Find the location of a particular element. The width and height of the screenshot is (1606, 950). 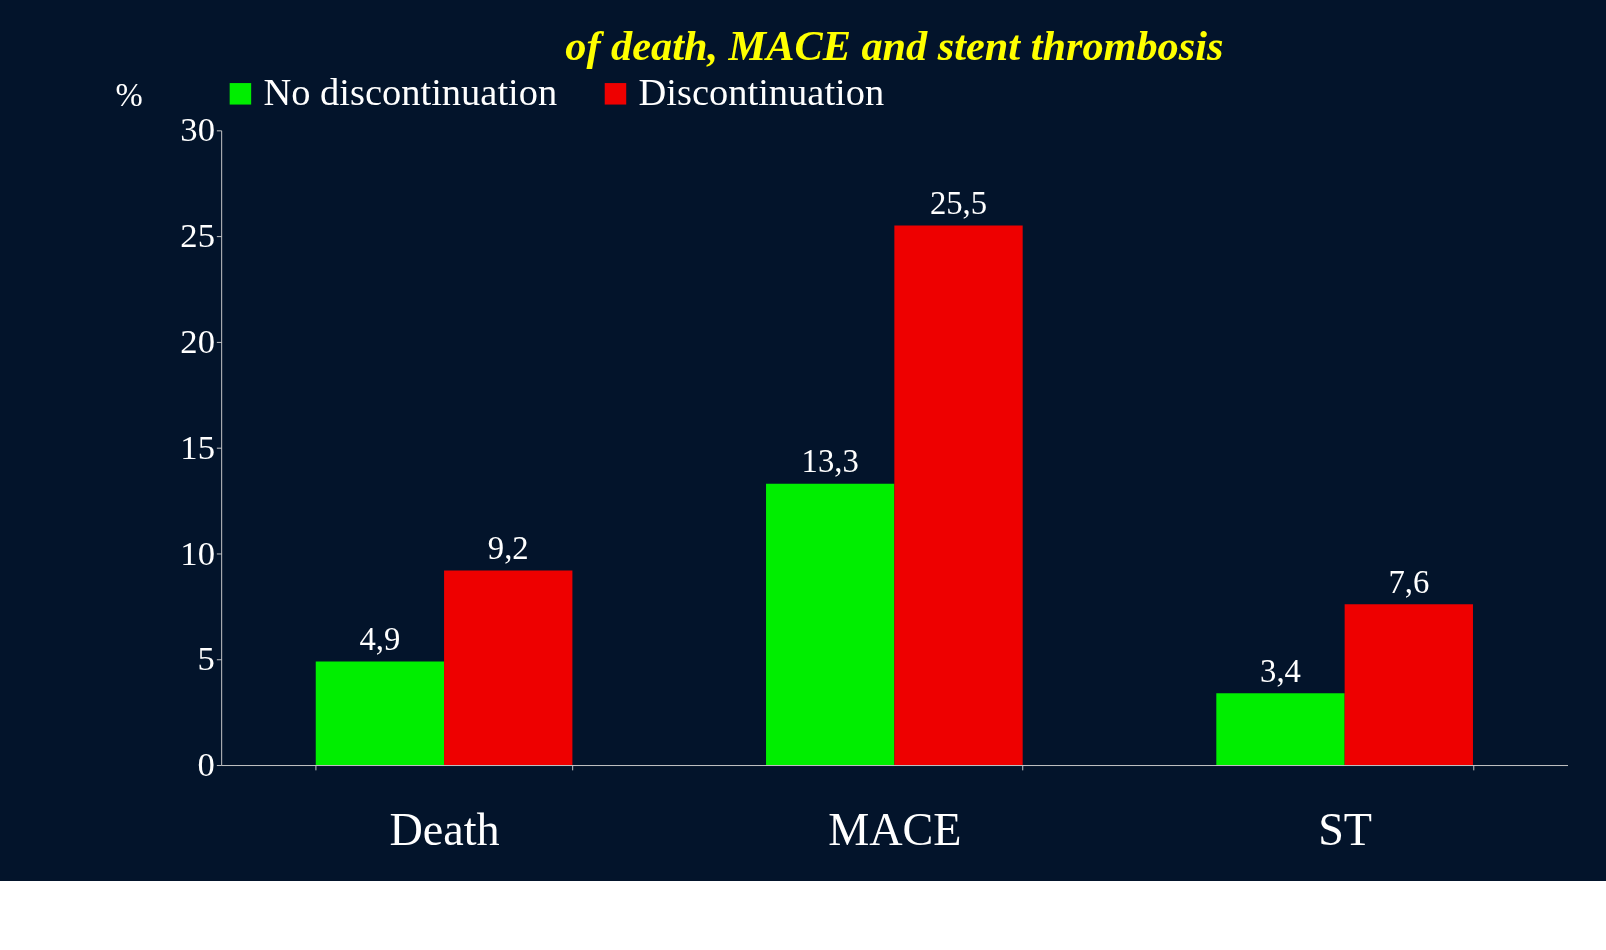

x-tick-label: MACE is located at coordinates (895, 830).